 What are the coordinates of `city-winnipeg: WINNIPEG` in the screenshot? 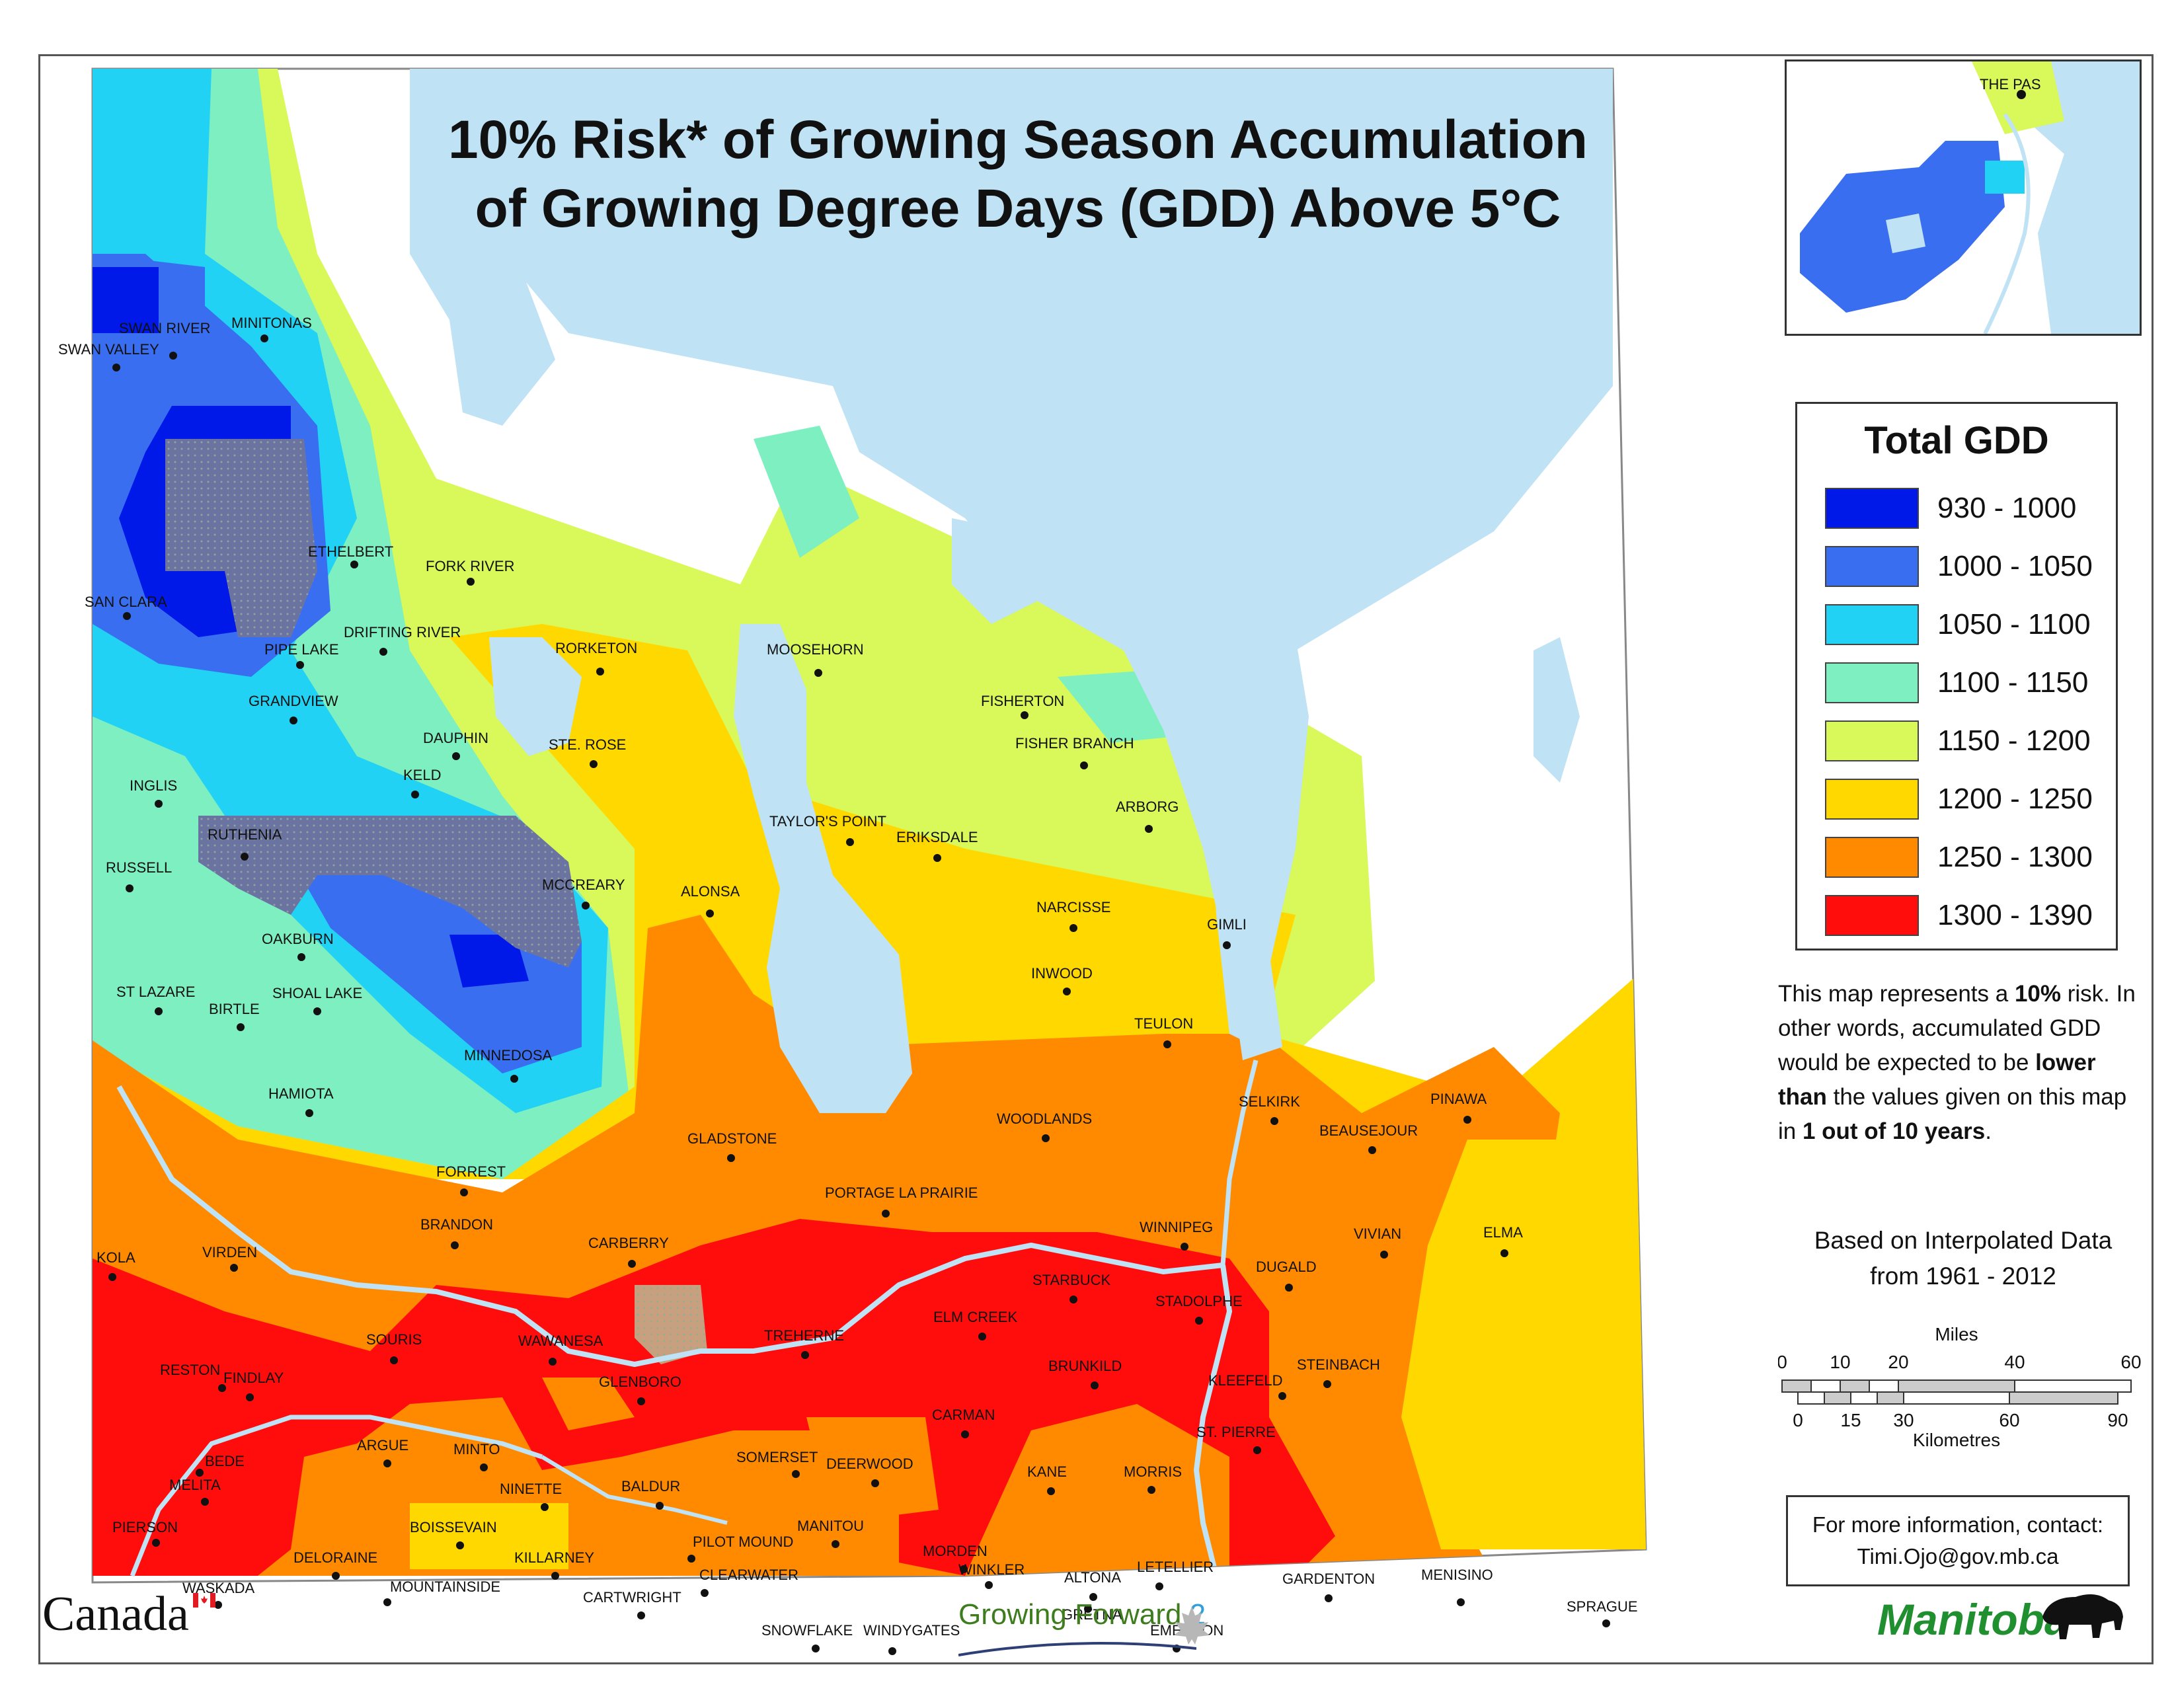 It's located at (1176, 1235).